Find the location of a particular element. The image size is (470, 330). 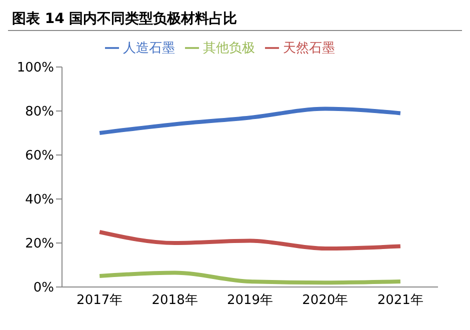

y-tick-label: 0% is located at coordinates (43, 288).